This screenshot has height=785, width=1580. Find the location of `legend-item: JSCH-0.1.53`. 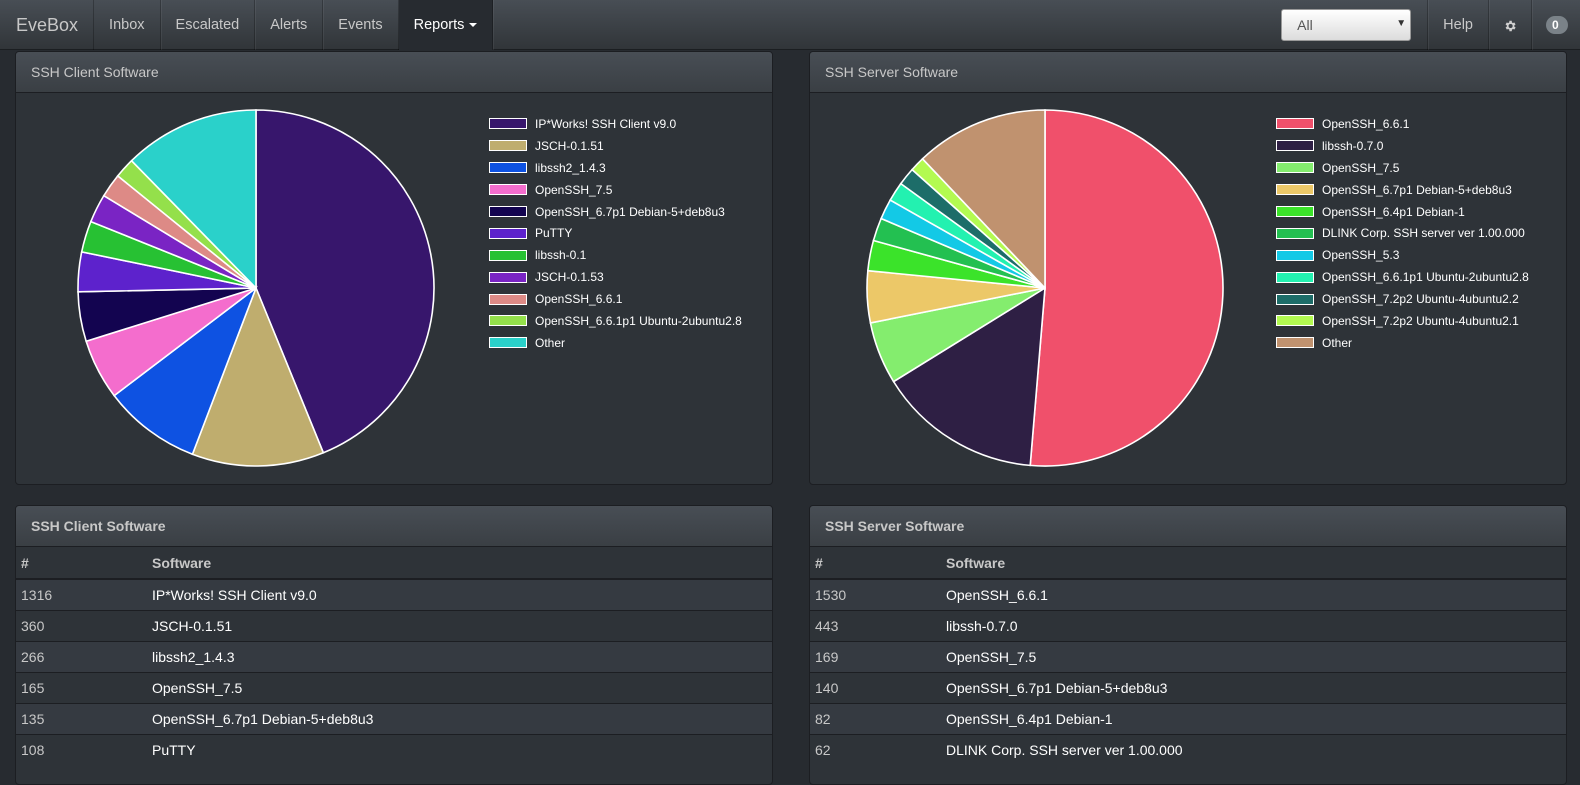

legend-item: JSCH-0.1.53 is located at coordinates (615, 277).